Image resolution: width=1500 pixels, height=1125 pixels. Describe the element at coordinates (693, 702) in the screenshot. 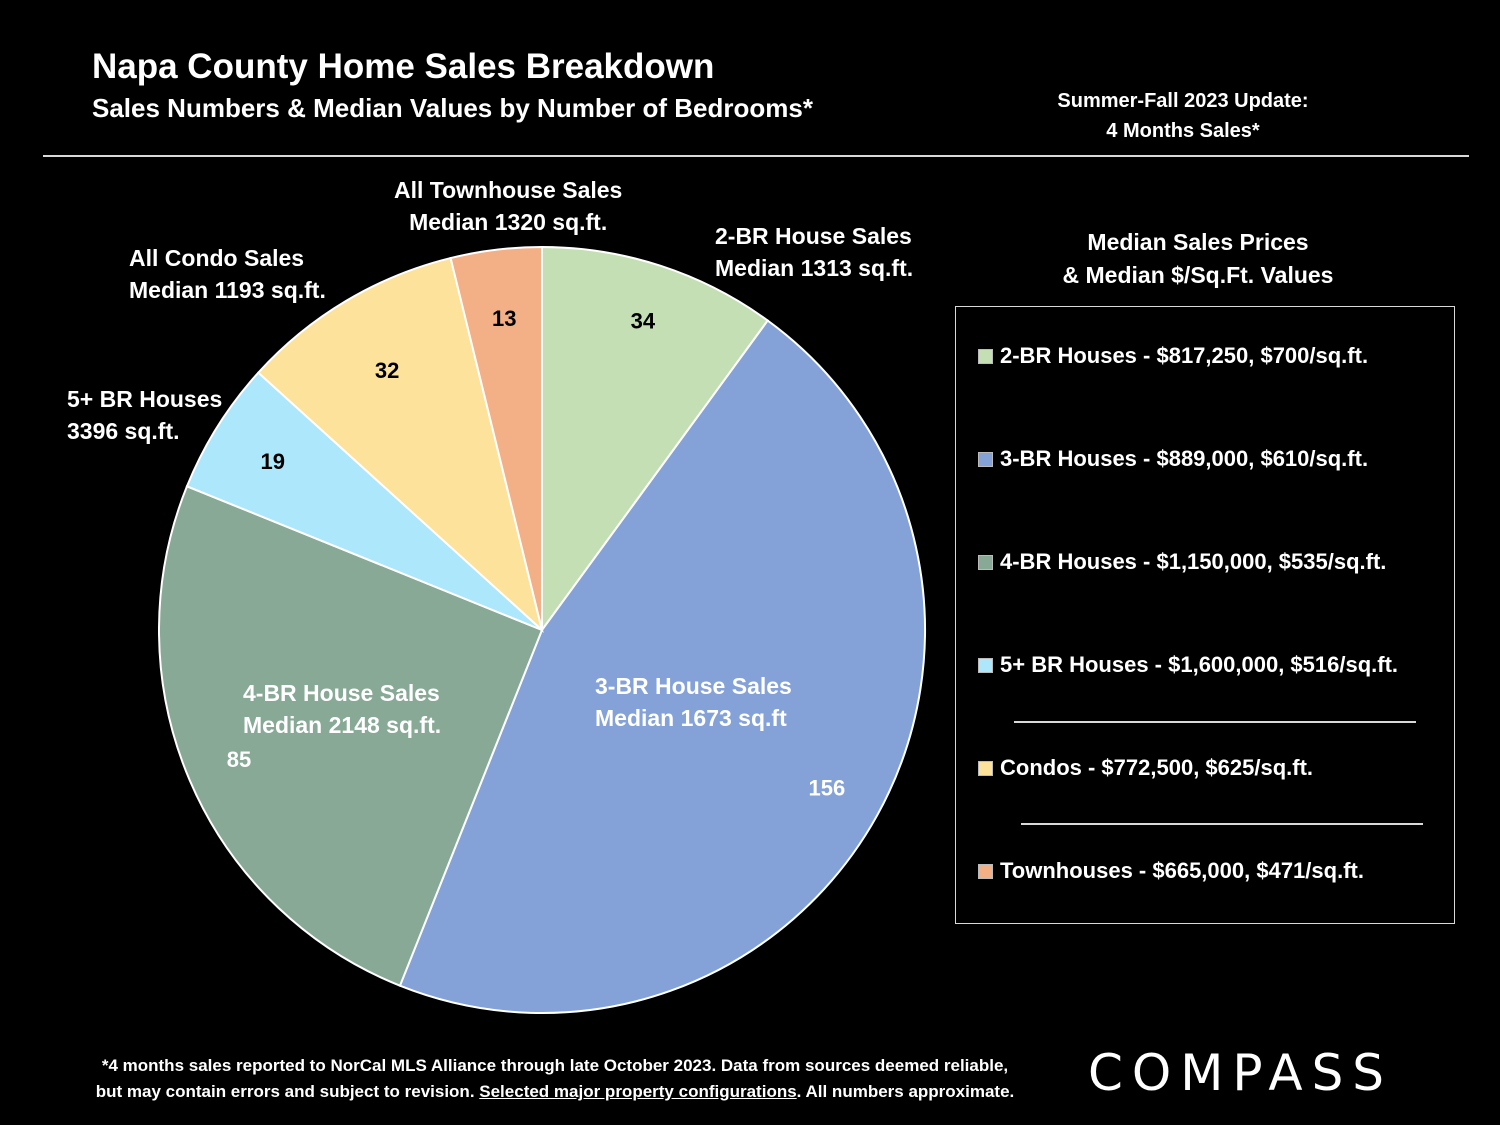

I see `label-3br: 3-BR House Sales Median 1673 sq.ft` at that location.